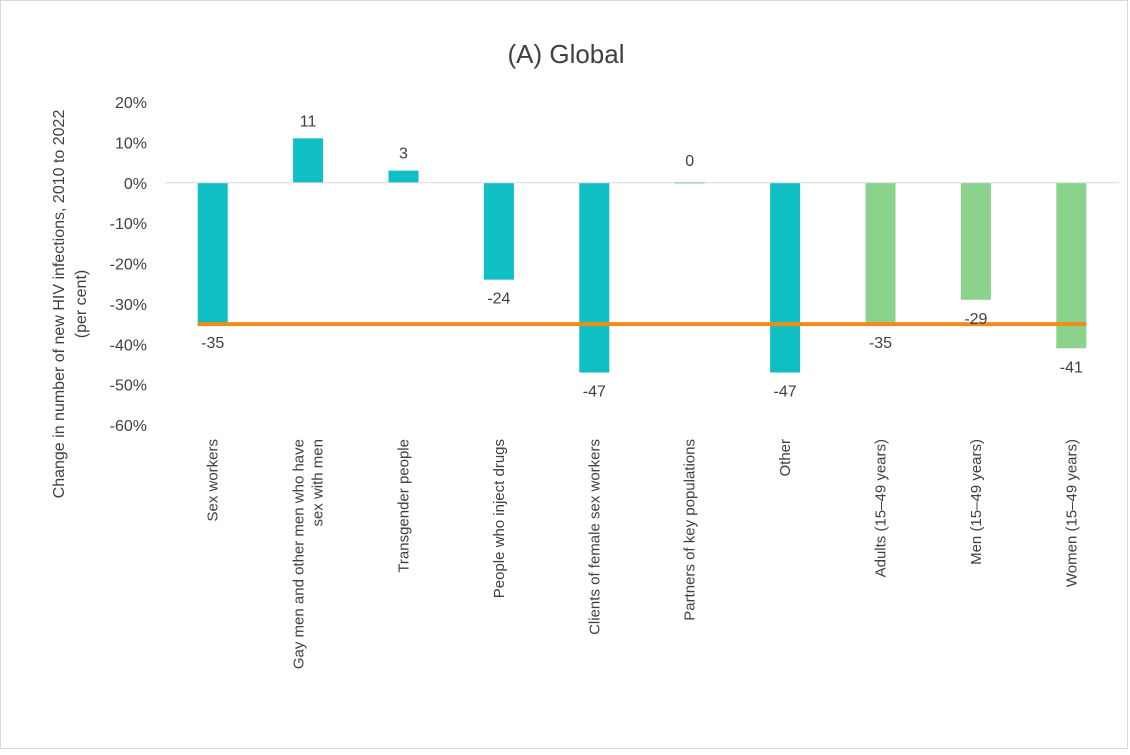  I want to click on y-tick-label: 0%, so click(135, 184).